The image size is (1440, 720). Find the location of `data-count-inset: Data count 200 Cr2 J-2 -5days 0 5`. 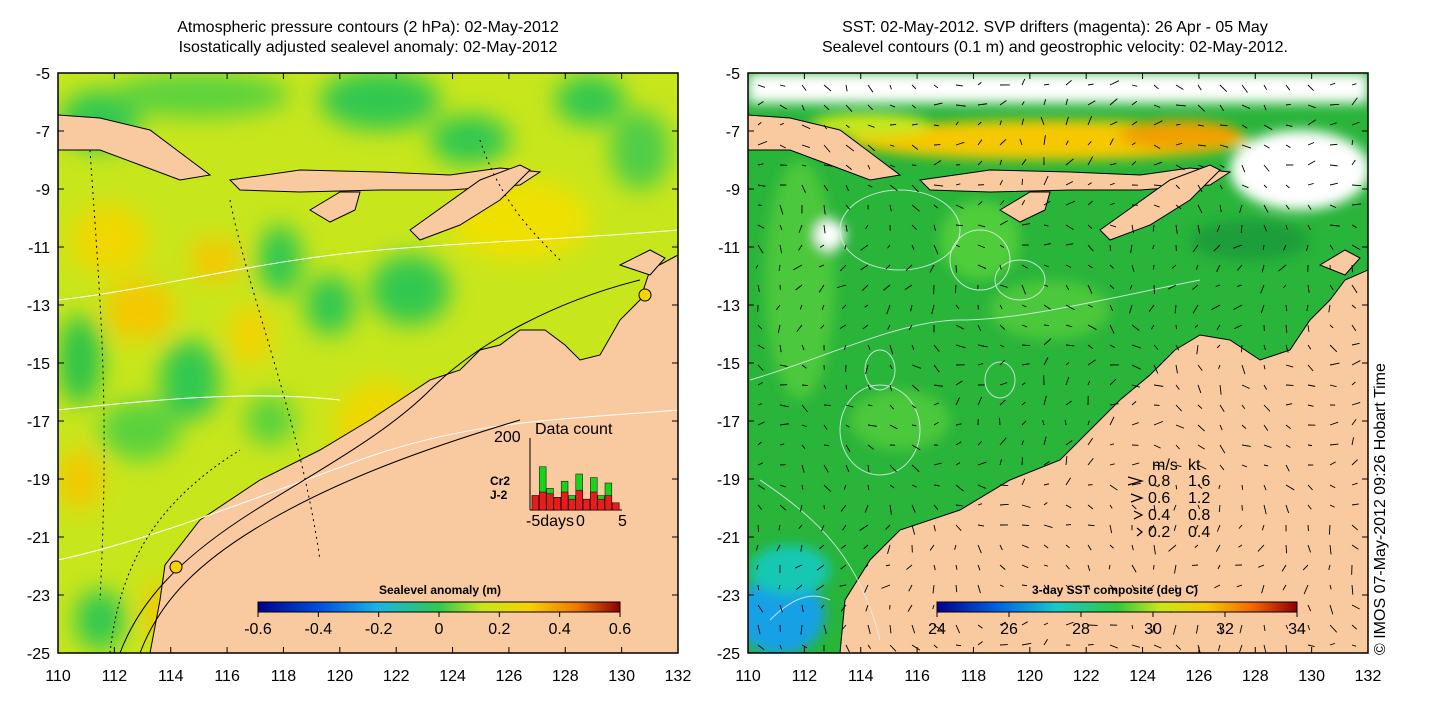

data-count-inset: Data count 200 Cr2 J-2 -5days 0 5 is located at coordinates (558, 475).